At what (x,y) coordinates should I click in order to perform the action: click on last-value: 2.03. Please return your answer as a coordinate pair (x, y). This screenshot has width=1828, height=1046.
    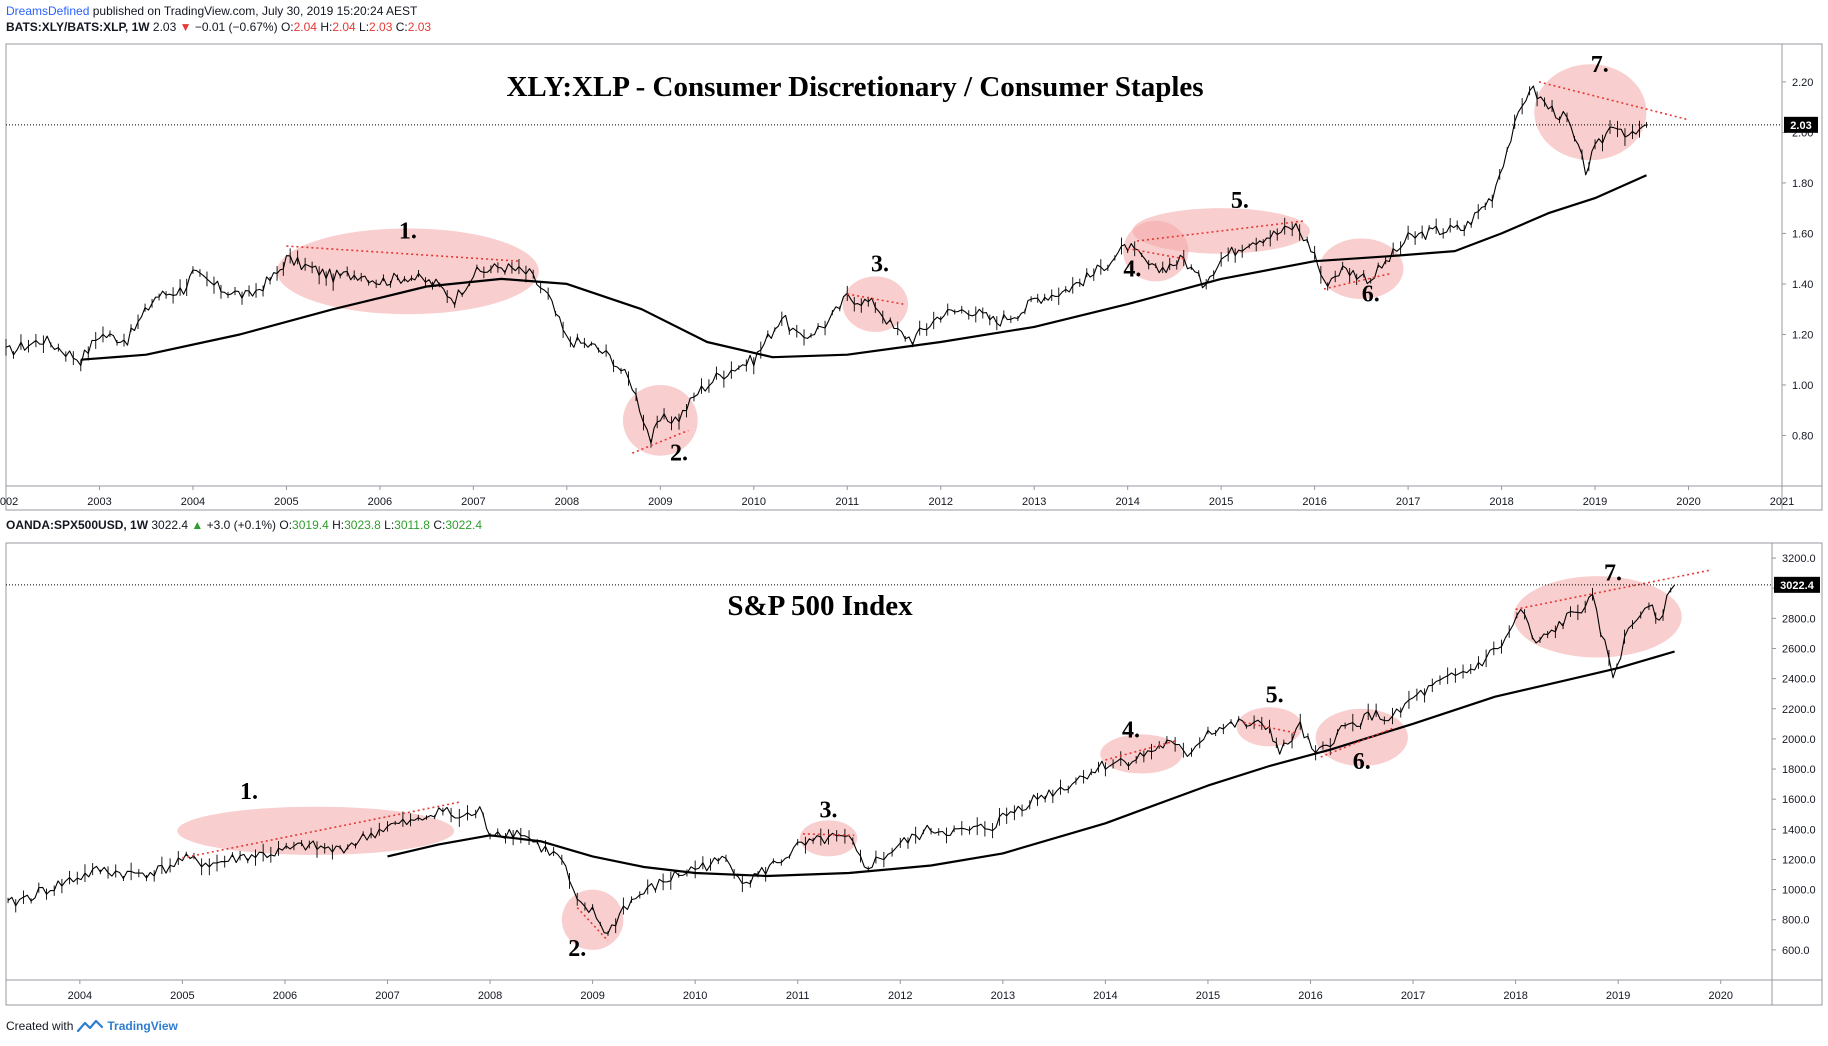
    Looking at the image, I should click on (164, 27).